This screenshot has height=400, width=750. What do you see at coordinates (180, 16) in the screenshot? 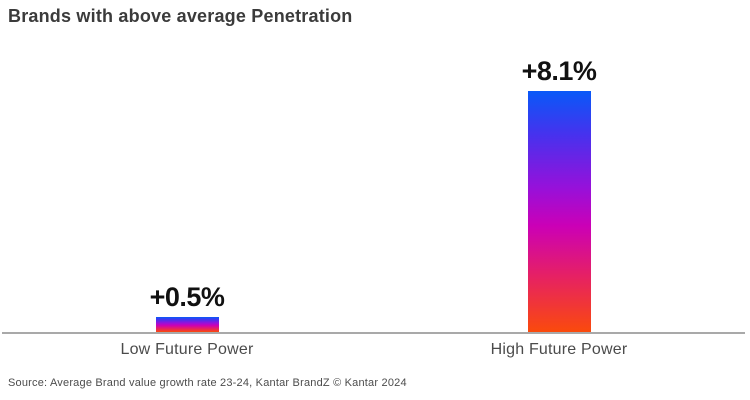
I see `chart-title: Brands with above average Penetration` at bounding box center [180, 16].